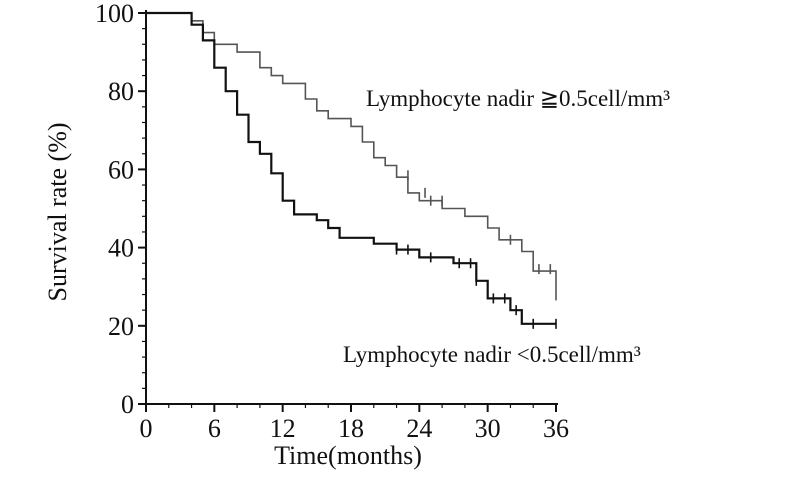 The image size is (800, 478). I want to click on y-axis-title: Survival rate (%), so click(57, 211).